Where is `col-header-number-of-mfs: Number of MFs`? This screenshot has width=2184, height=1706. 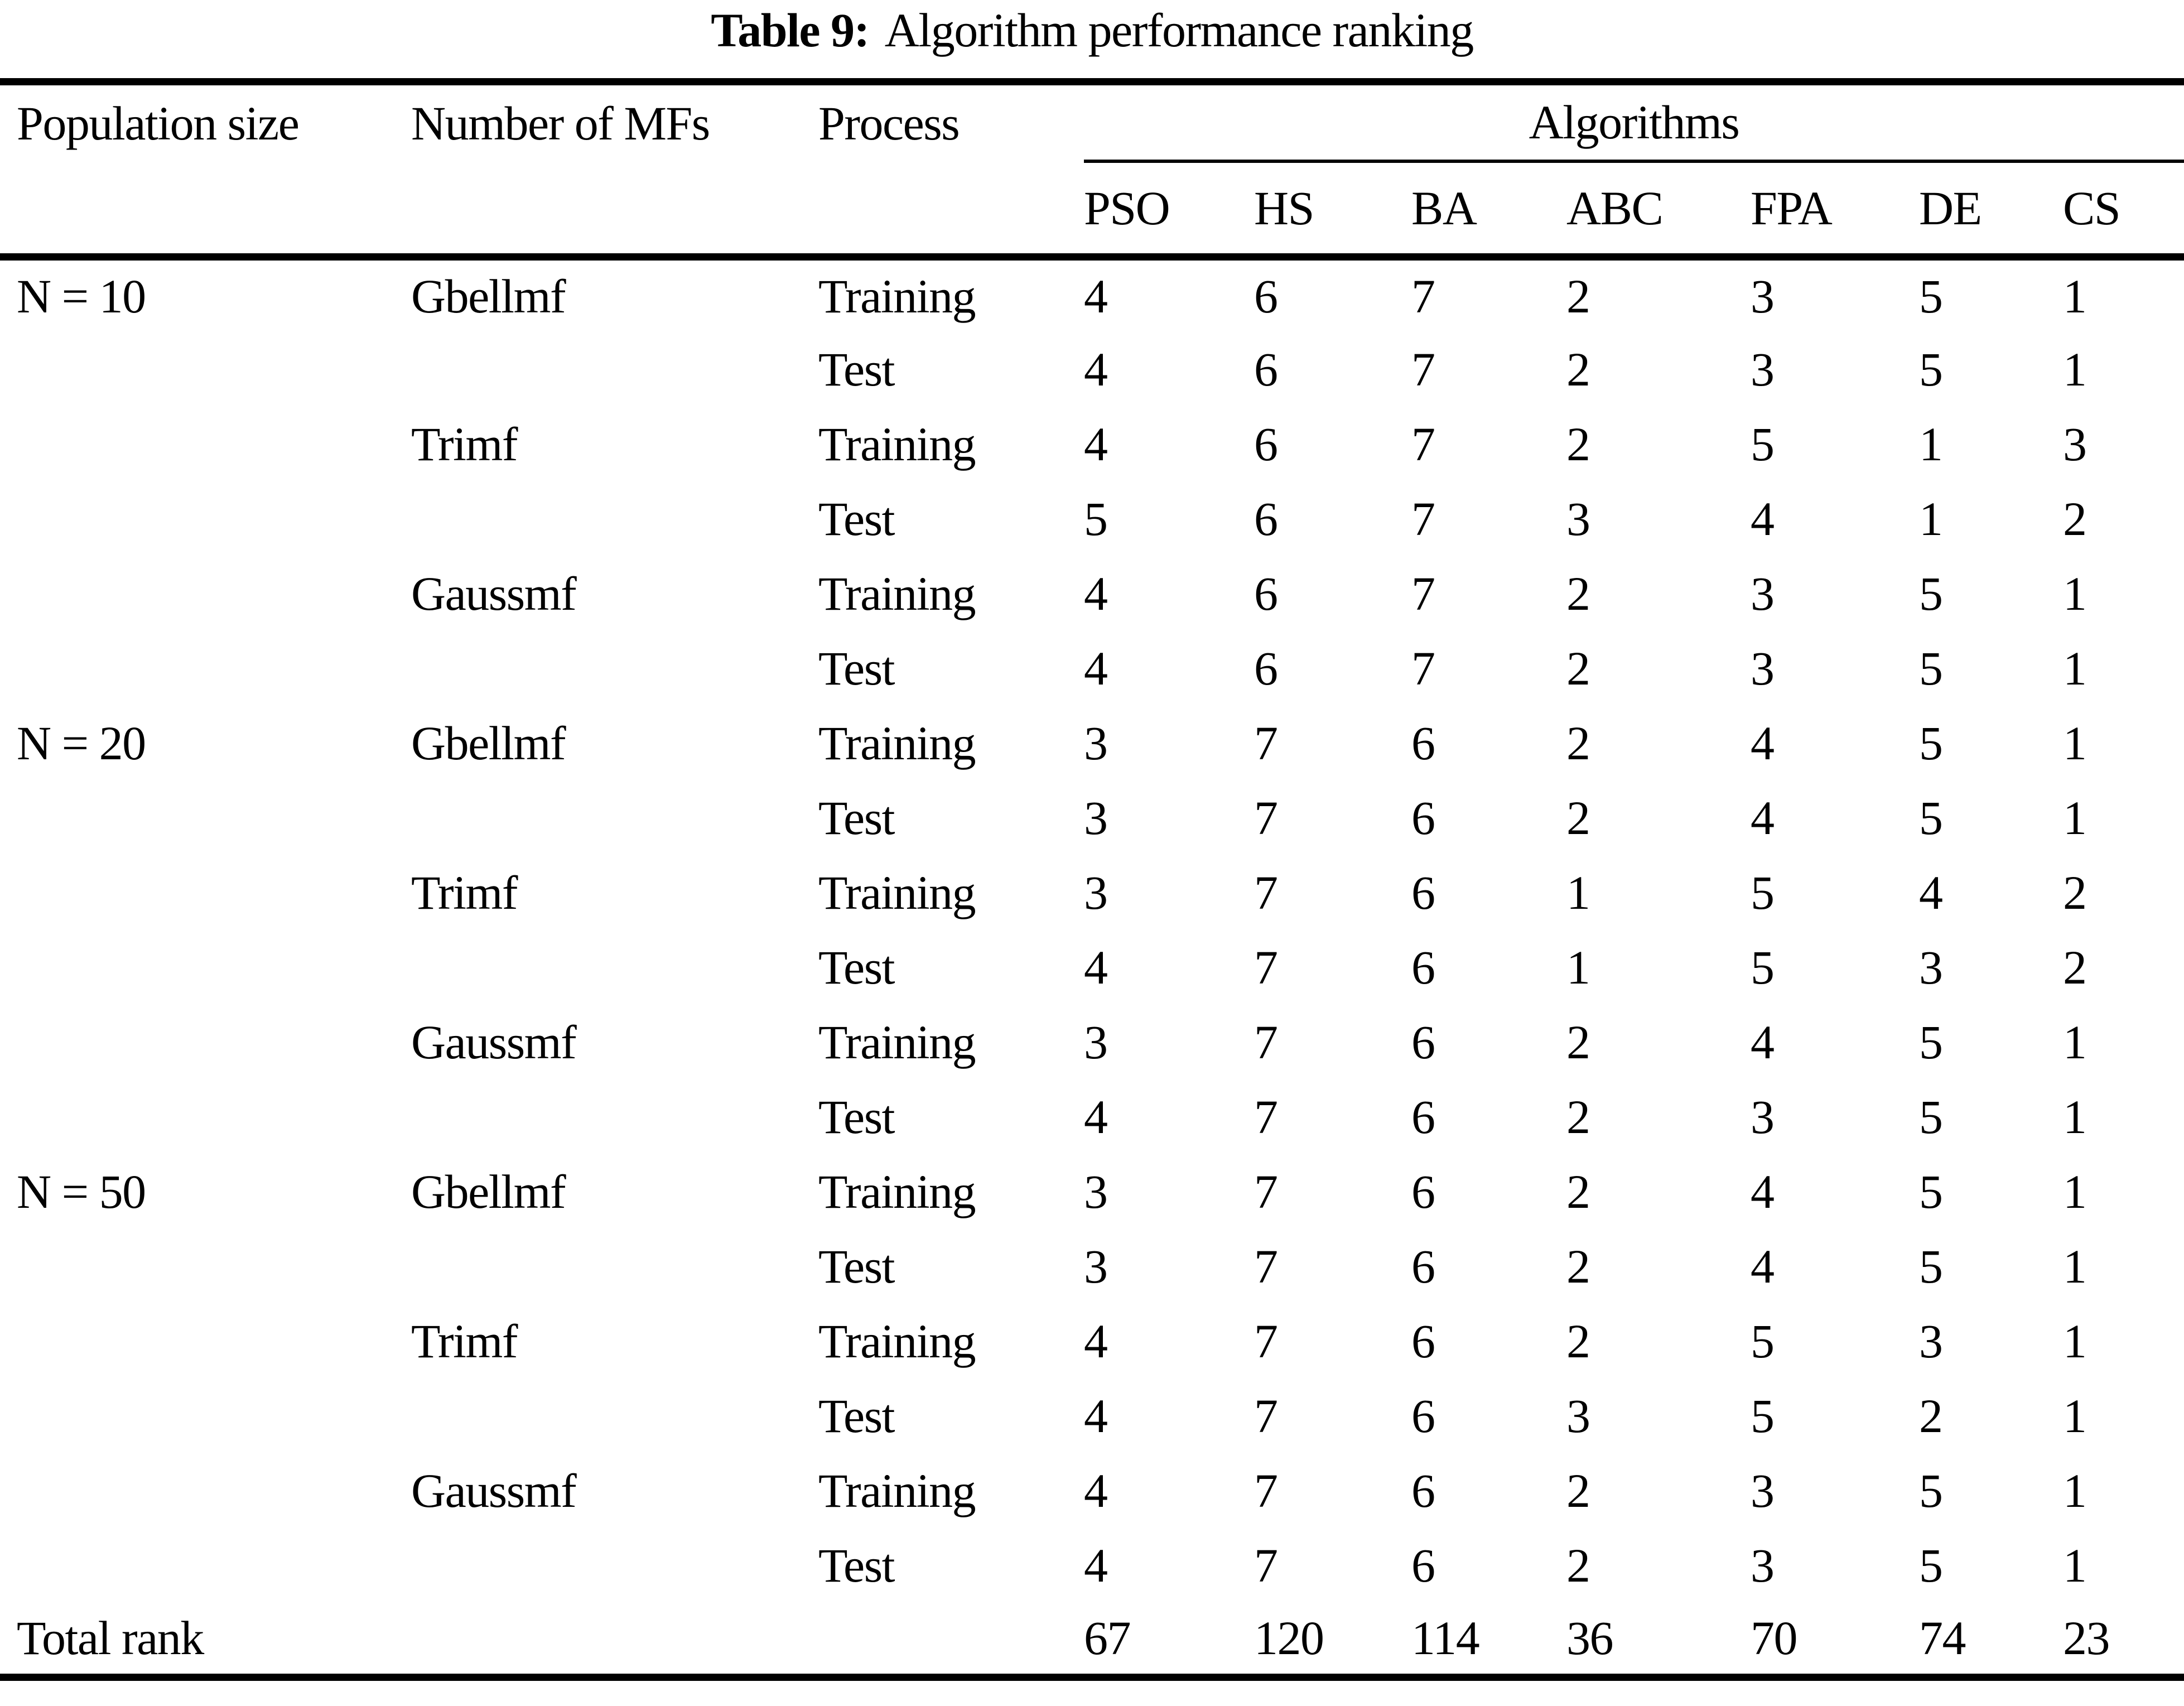
col-header-number-of-mfs: Number of MFs is located at coordinates (560, 123).